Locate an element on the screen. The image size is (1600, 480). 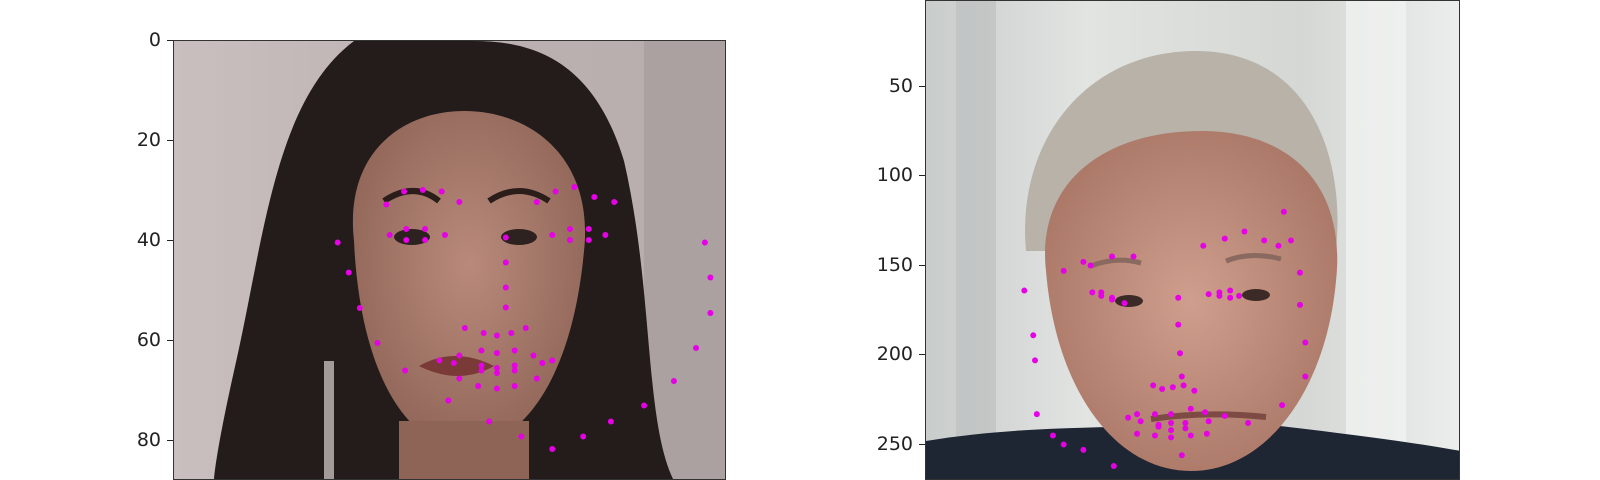
face-shape is located at coordinates (1191, 301).